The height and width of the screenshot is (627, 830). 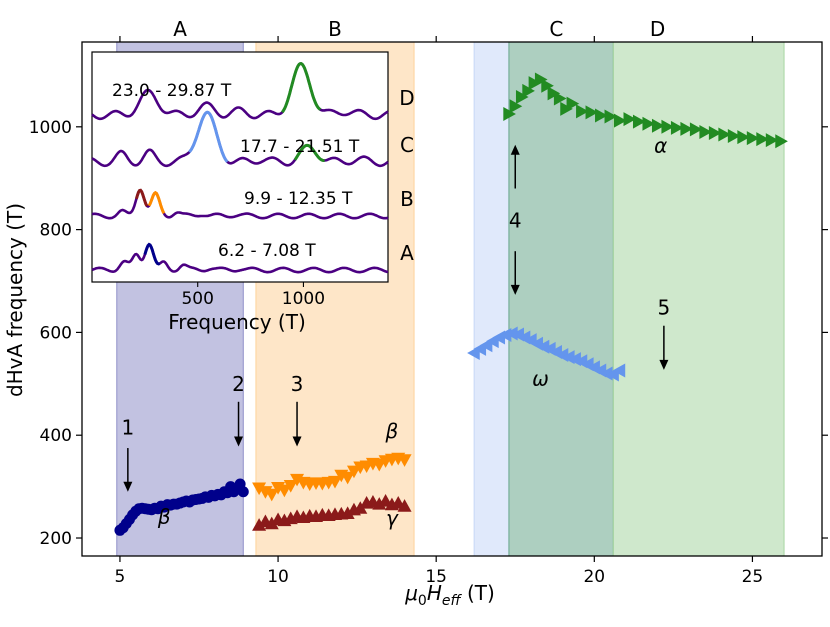 I want to click on arrow-4-head, so click(x=515, y=149).